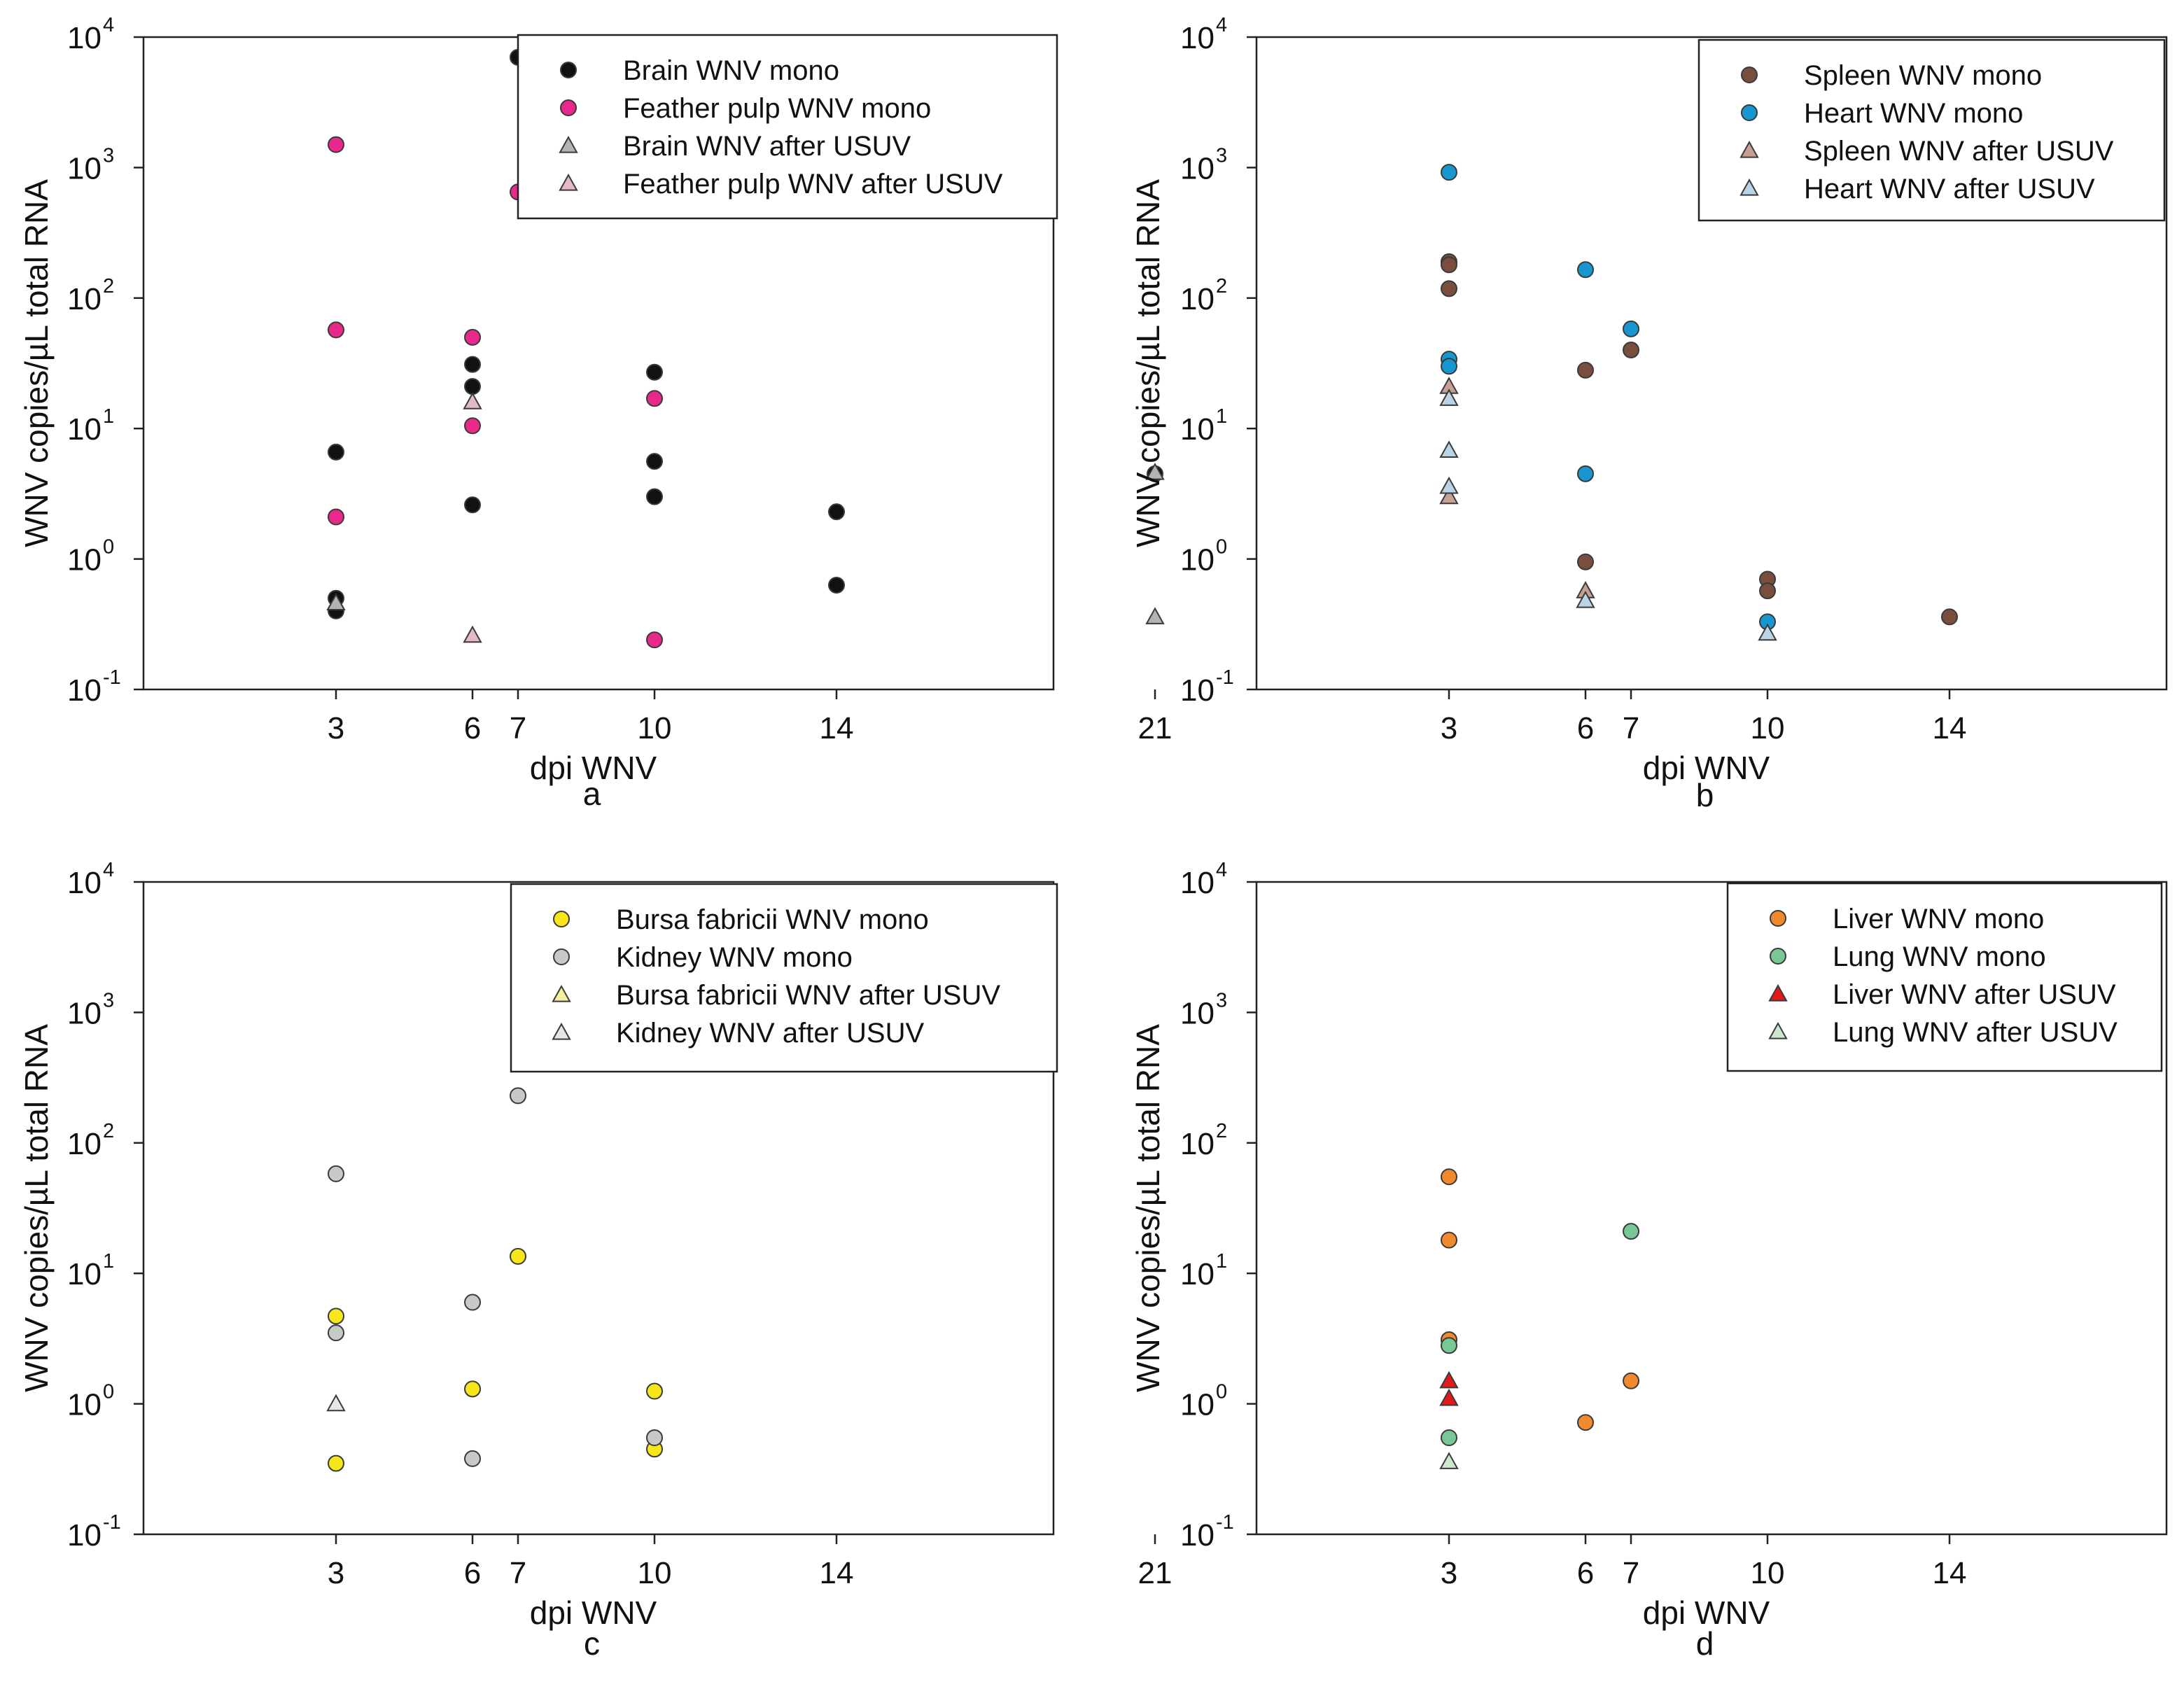 This screenshot has height=1682, width=2184. What do you see at coordinates (495, 1277) in the screenshot?
I see `series-kidney-wnv-mono` at bounding box center [495, 1277].